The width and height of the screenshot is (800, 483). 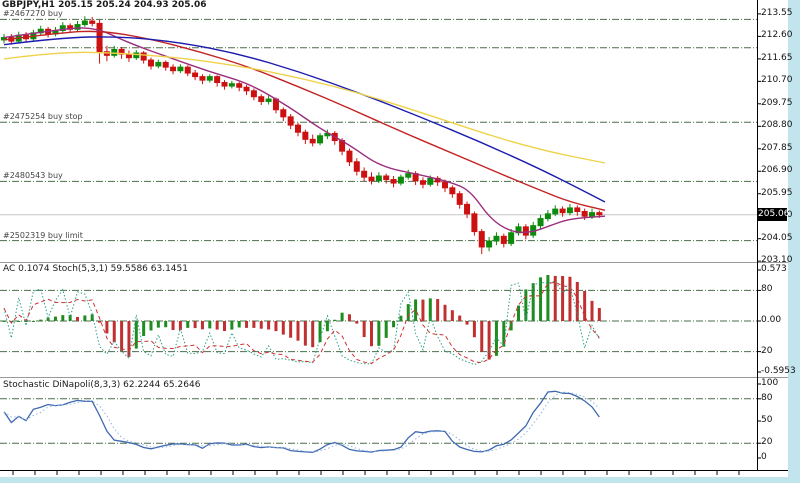 I want to click on order-line-label: #2480543 buy, so click(x=33, y=176).